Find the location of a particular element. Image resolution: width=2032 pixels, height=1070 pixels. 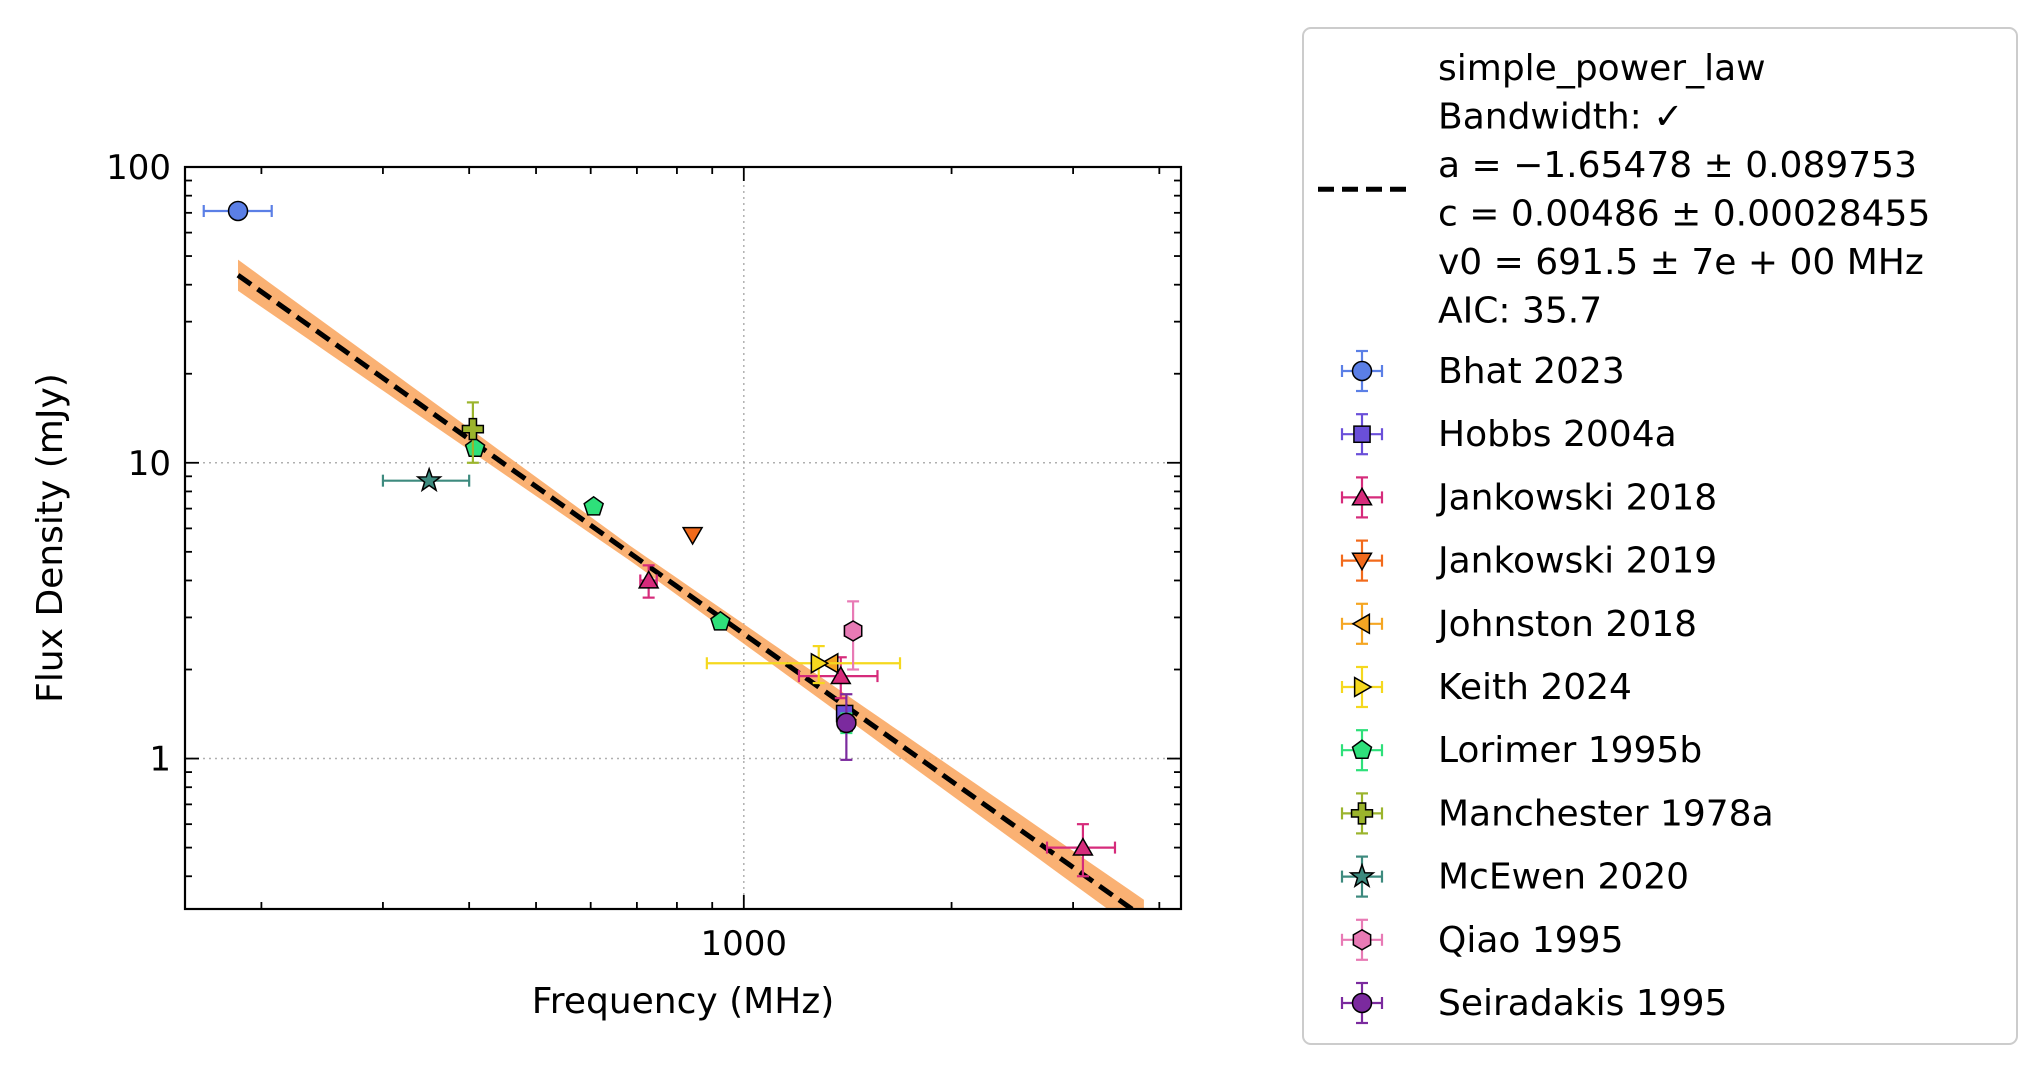

legend-entry: Jankowski 2018 is located at coordinates (1528, 497).